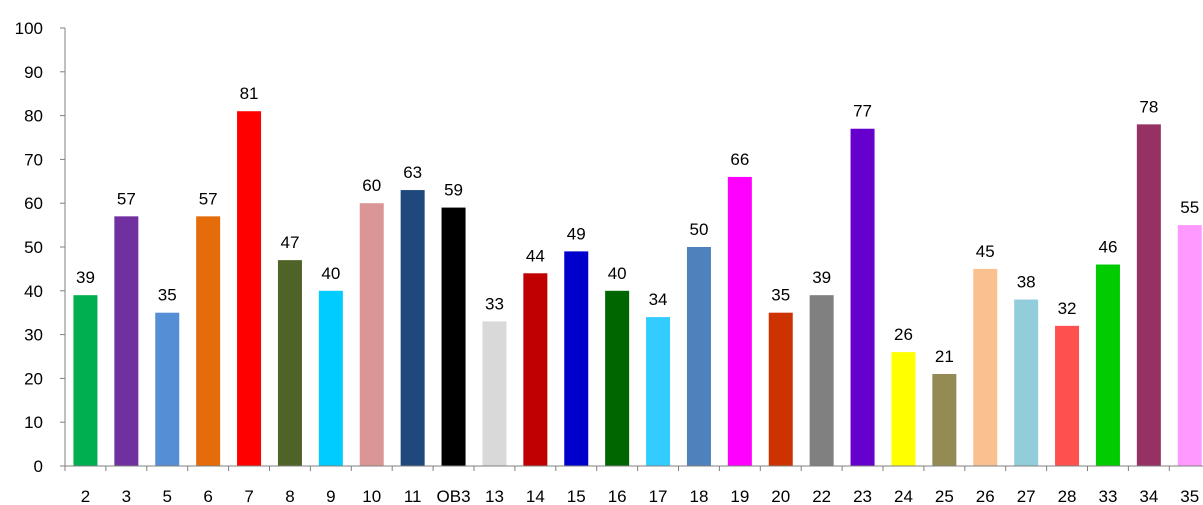  Describe the element at coordinates (33, 116) in the screenshot. I see `y-tick-label: 80` at that location.